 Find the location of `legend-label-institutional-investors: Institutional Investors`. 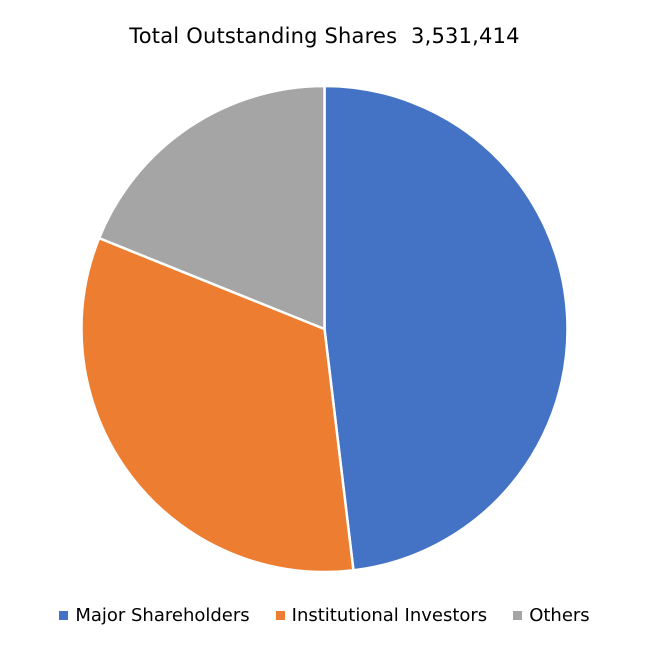

legend-label-institutional-investors: Institutional Investors is located at coordinates (389, 615).